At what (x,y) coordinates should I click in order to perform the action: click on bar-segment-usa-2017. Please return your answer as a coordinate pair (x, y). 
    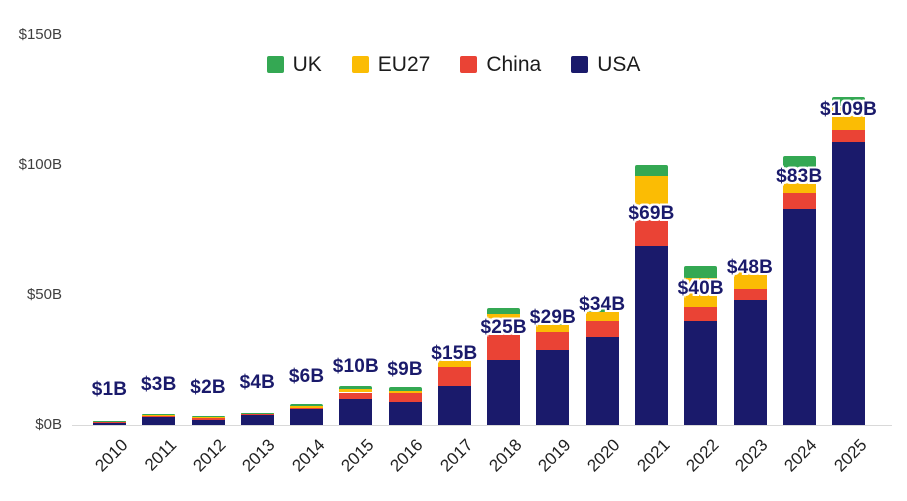
    Looking at the image, I should click on (454, 405).